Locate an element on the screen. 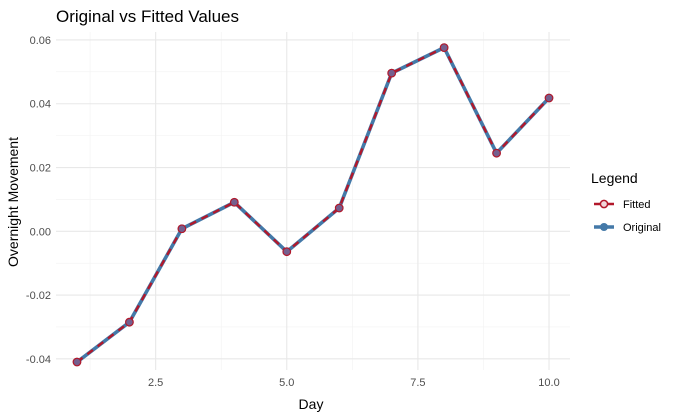 The width and height of the screenshot is (678, 419). y-axis-title: Overnight Movement is located at coordinates (13, 202).